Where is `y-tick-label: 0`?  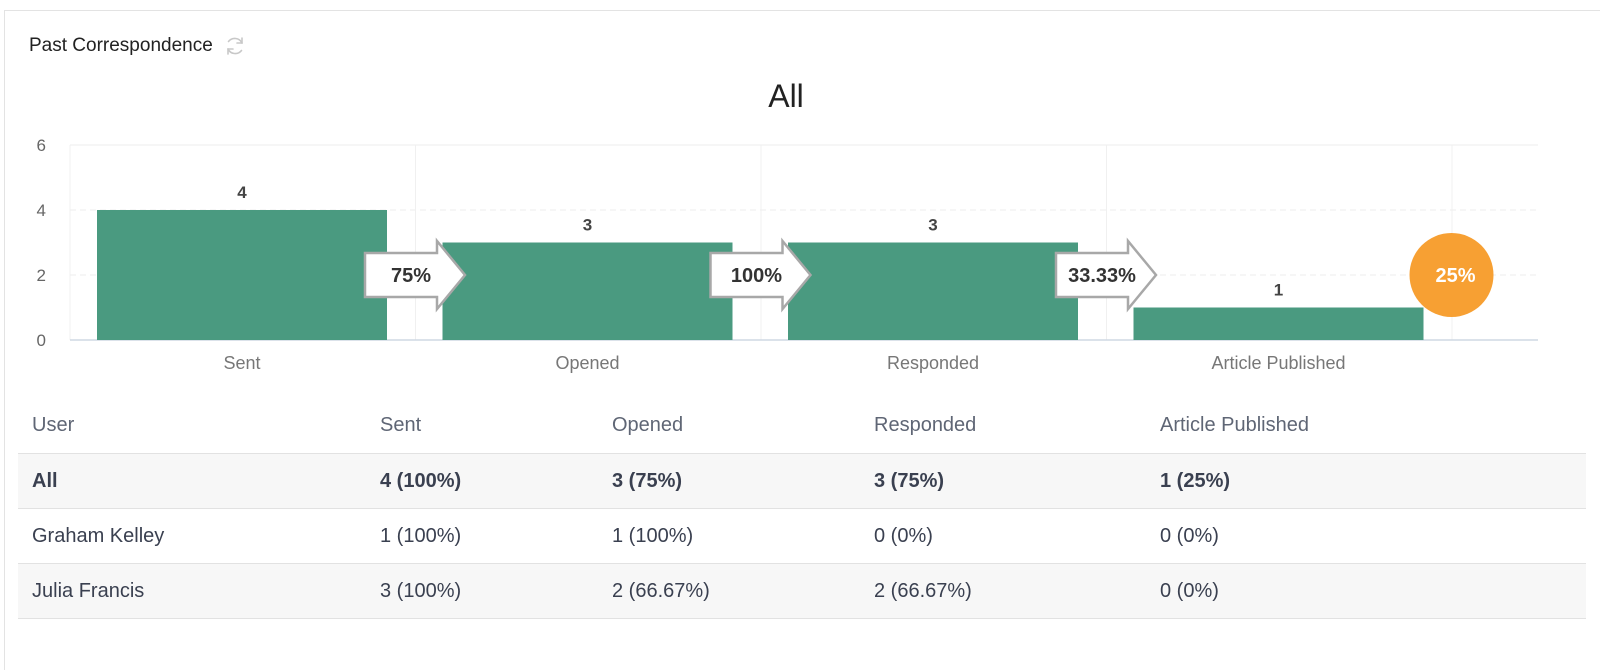
y-tick-label: 0 is located at coordinates (41, 340).